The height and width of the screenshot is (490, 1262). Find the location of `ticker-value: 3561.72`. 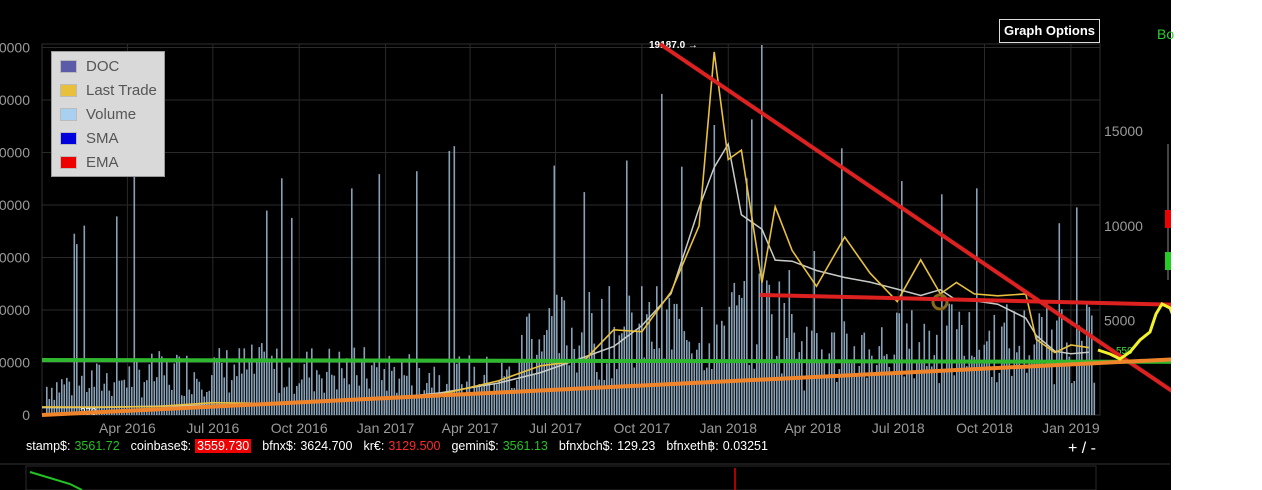

ticker-value: 3561.72 is located at coordinates (97, 445).